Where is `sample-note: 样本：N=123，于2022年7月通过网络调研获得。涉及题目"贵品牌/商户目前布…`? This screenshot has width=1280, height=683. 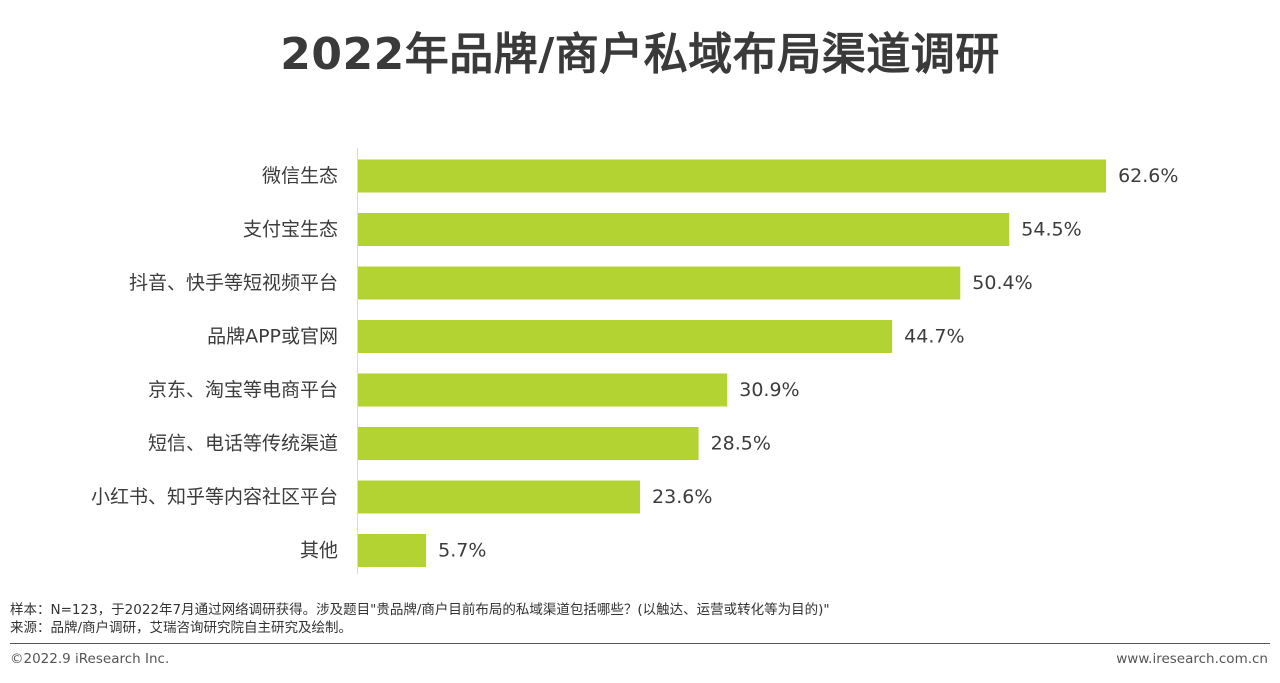 sample-note: 样本：N=123，于2022年7月通过网络调研获得。涉及题目"贵品牌/商户目前布… is located at coordinates (420, 610).